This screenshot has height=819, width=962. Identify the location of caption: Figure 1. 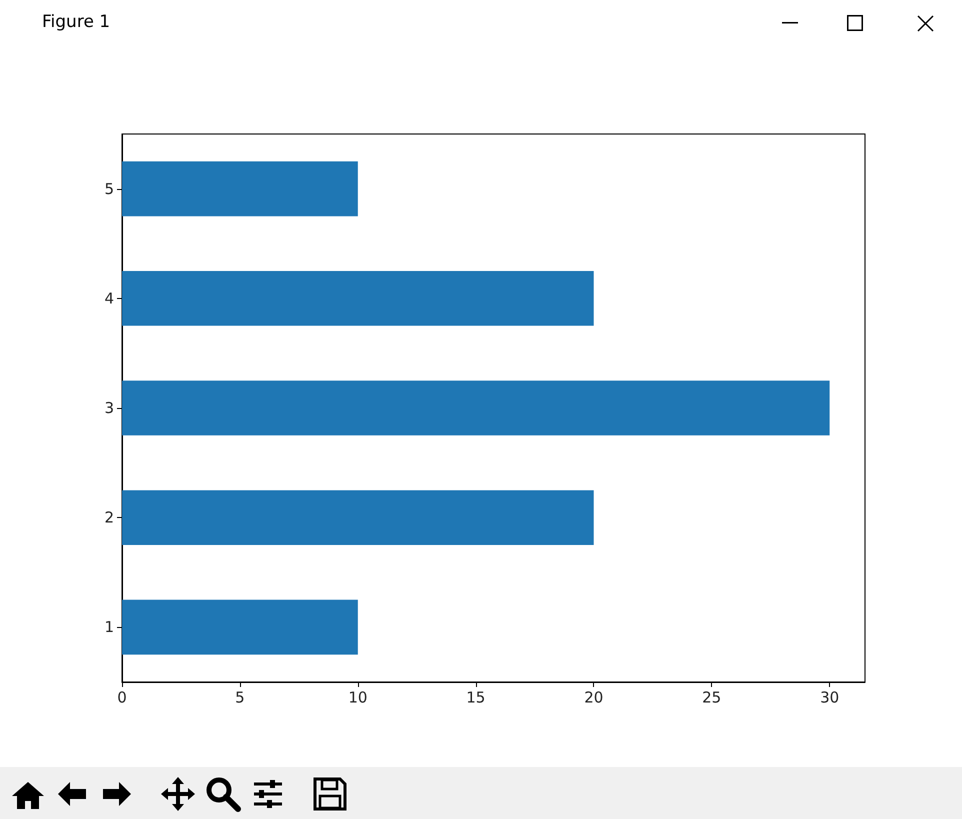
(76, 22).